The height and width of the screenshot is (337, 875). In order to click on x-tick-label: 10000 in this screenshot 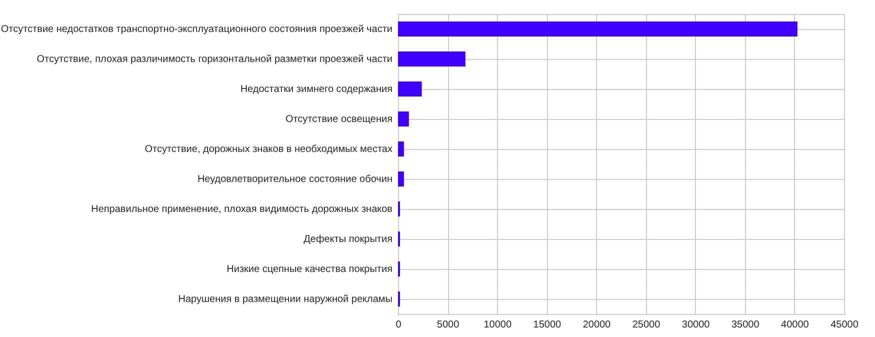, I will do `click(498, 325)`.